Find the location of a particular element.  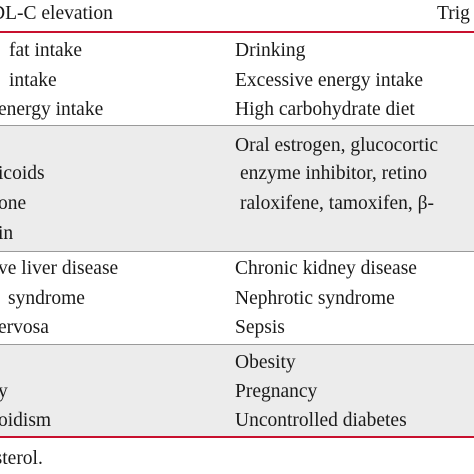

table-cell: High carbohydrate diet is located at coordinates (325, 109).